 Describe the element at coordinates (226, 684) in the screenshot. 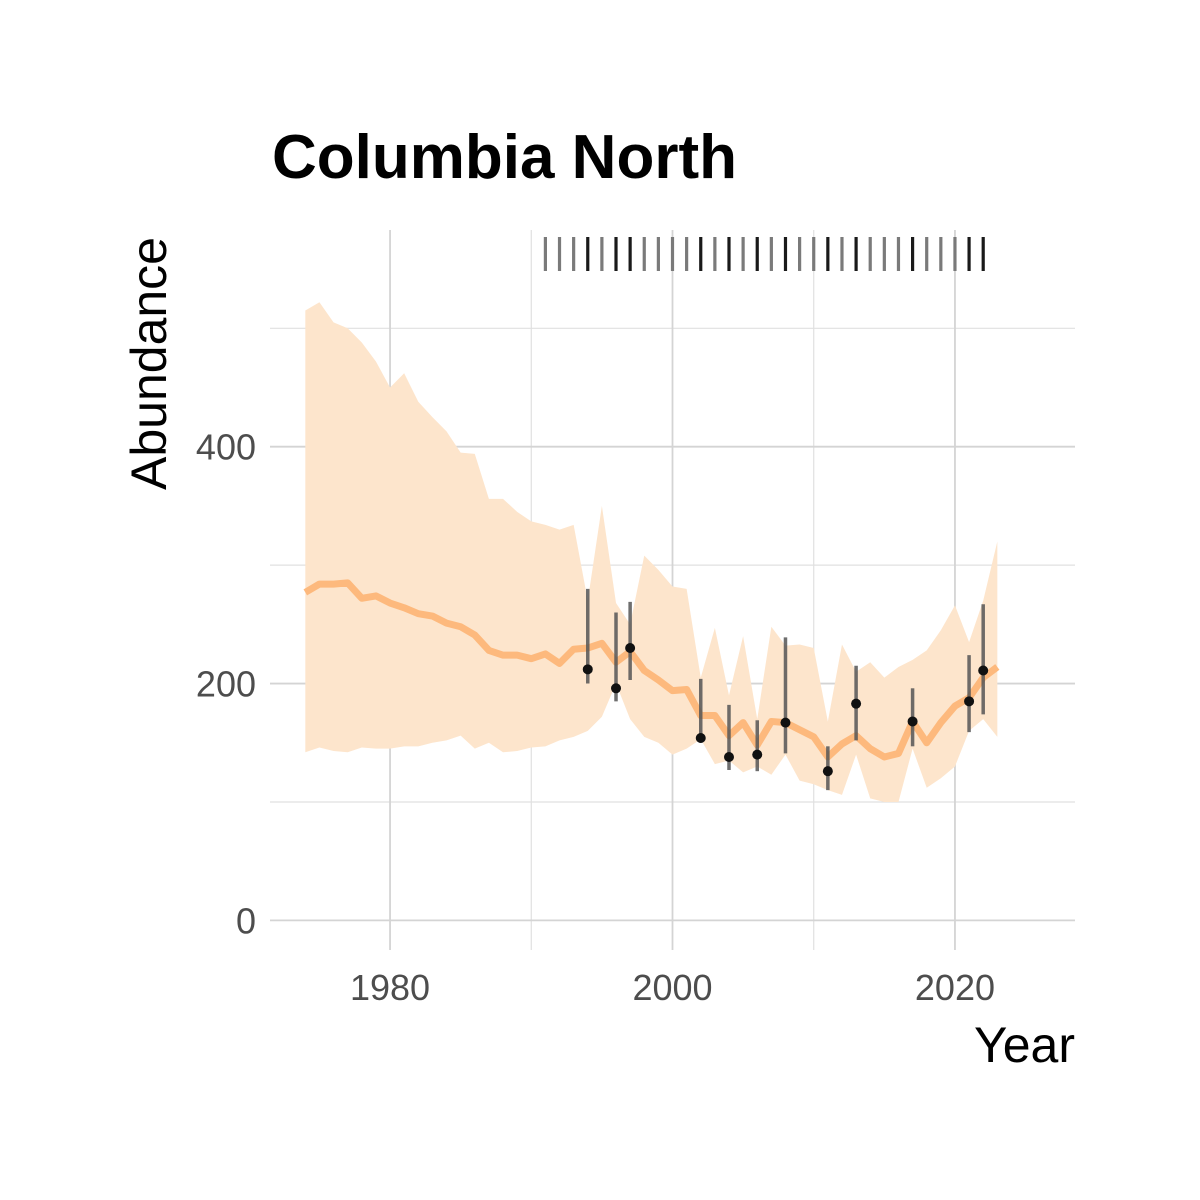

I see `y-tick-label: 200` at that location.